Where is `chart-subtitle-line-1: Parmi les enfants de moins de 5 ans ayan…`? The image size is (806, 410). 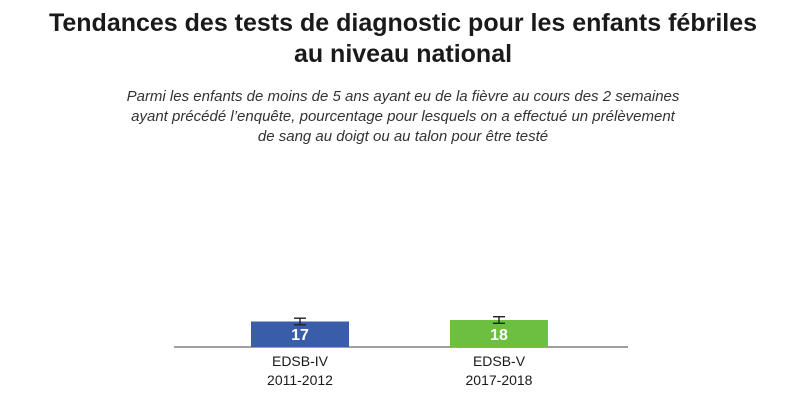 chart-subtitle-line-1: Parmi les enfants de moins de 5 ans ayan… is located at coordinates (403, 96).